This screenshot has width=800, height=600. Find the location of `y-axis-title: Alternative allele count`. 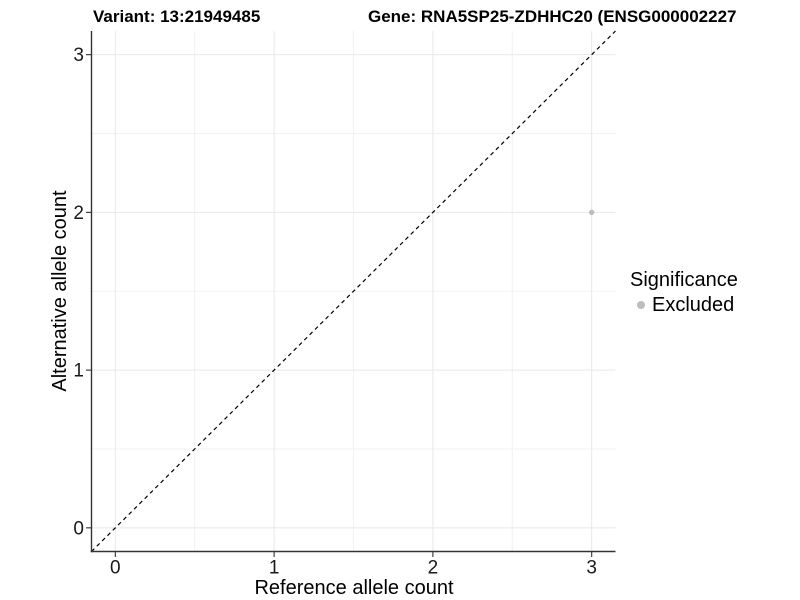

y-axis-title: Alternative allele count is located at coordinates (60, 291).